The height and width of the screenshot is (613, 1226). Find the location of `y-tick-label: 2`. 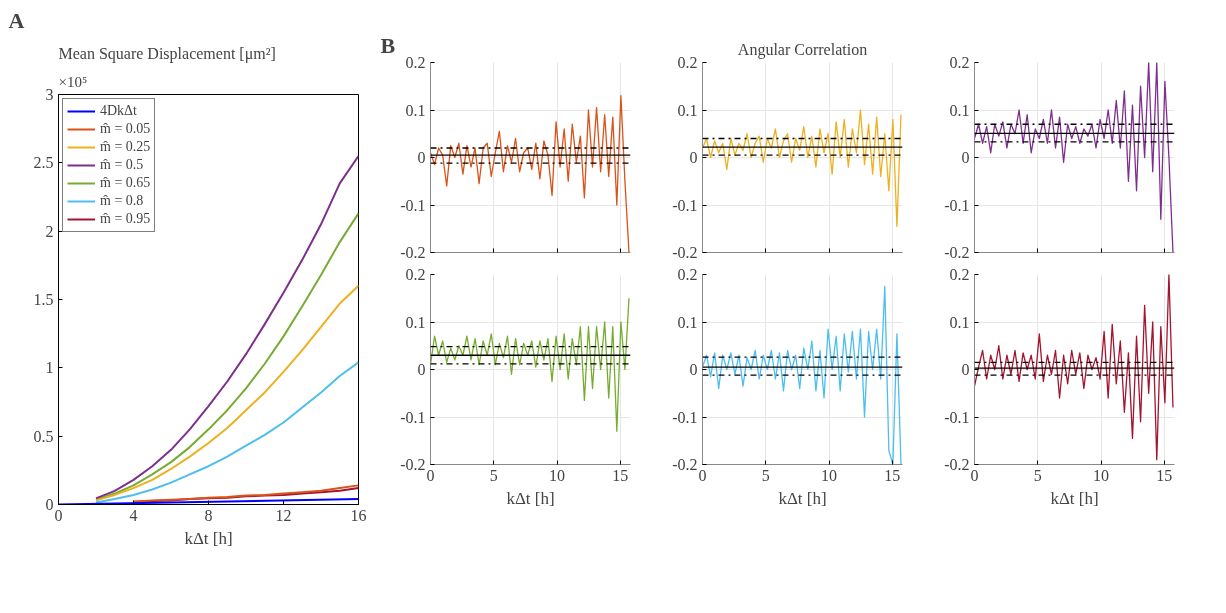

y-tick-label: 2 is located at coordinates (49, 231).